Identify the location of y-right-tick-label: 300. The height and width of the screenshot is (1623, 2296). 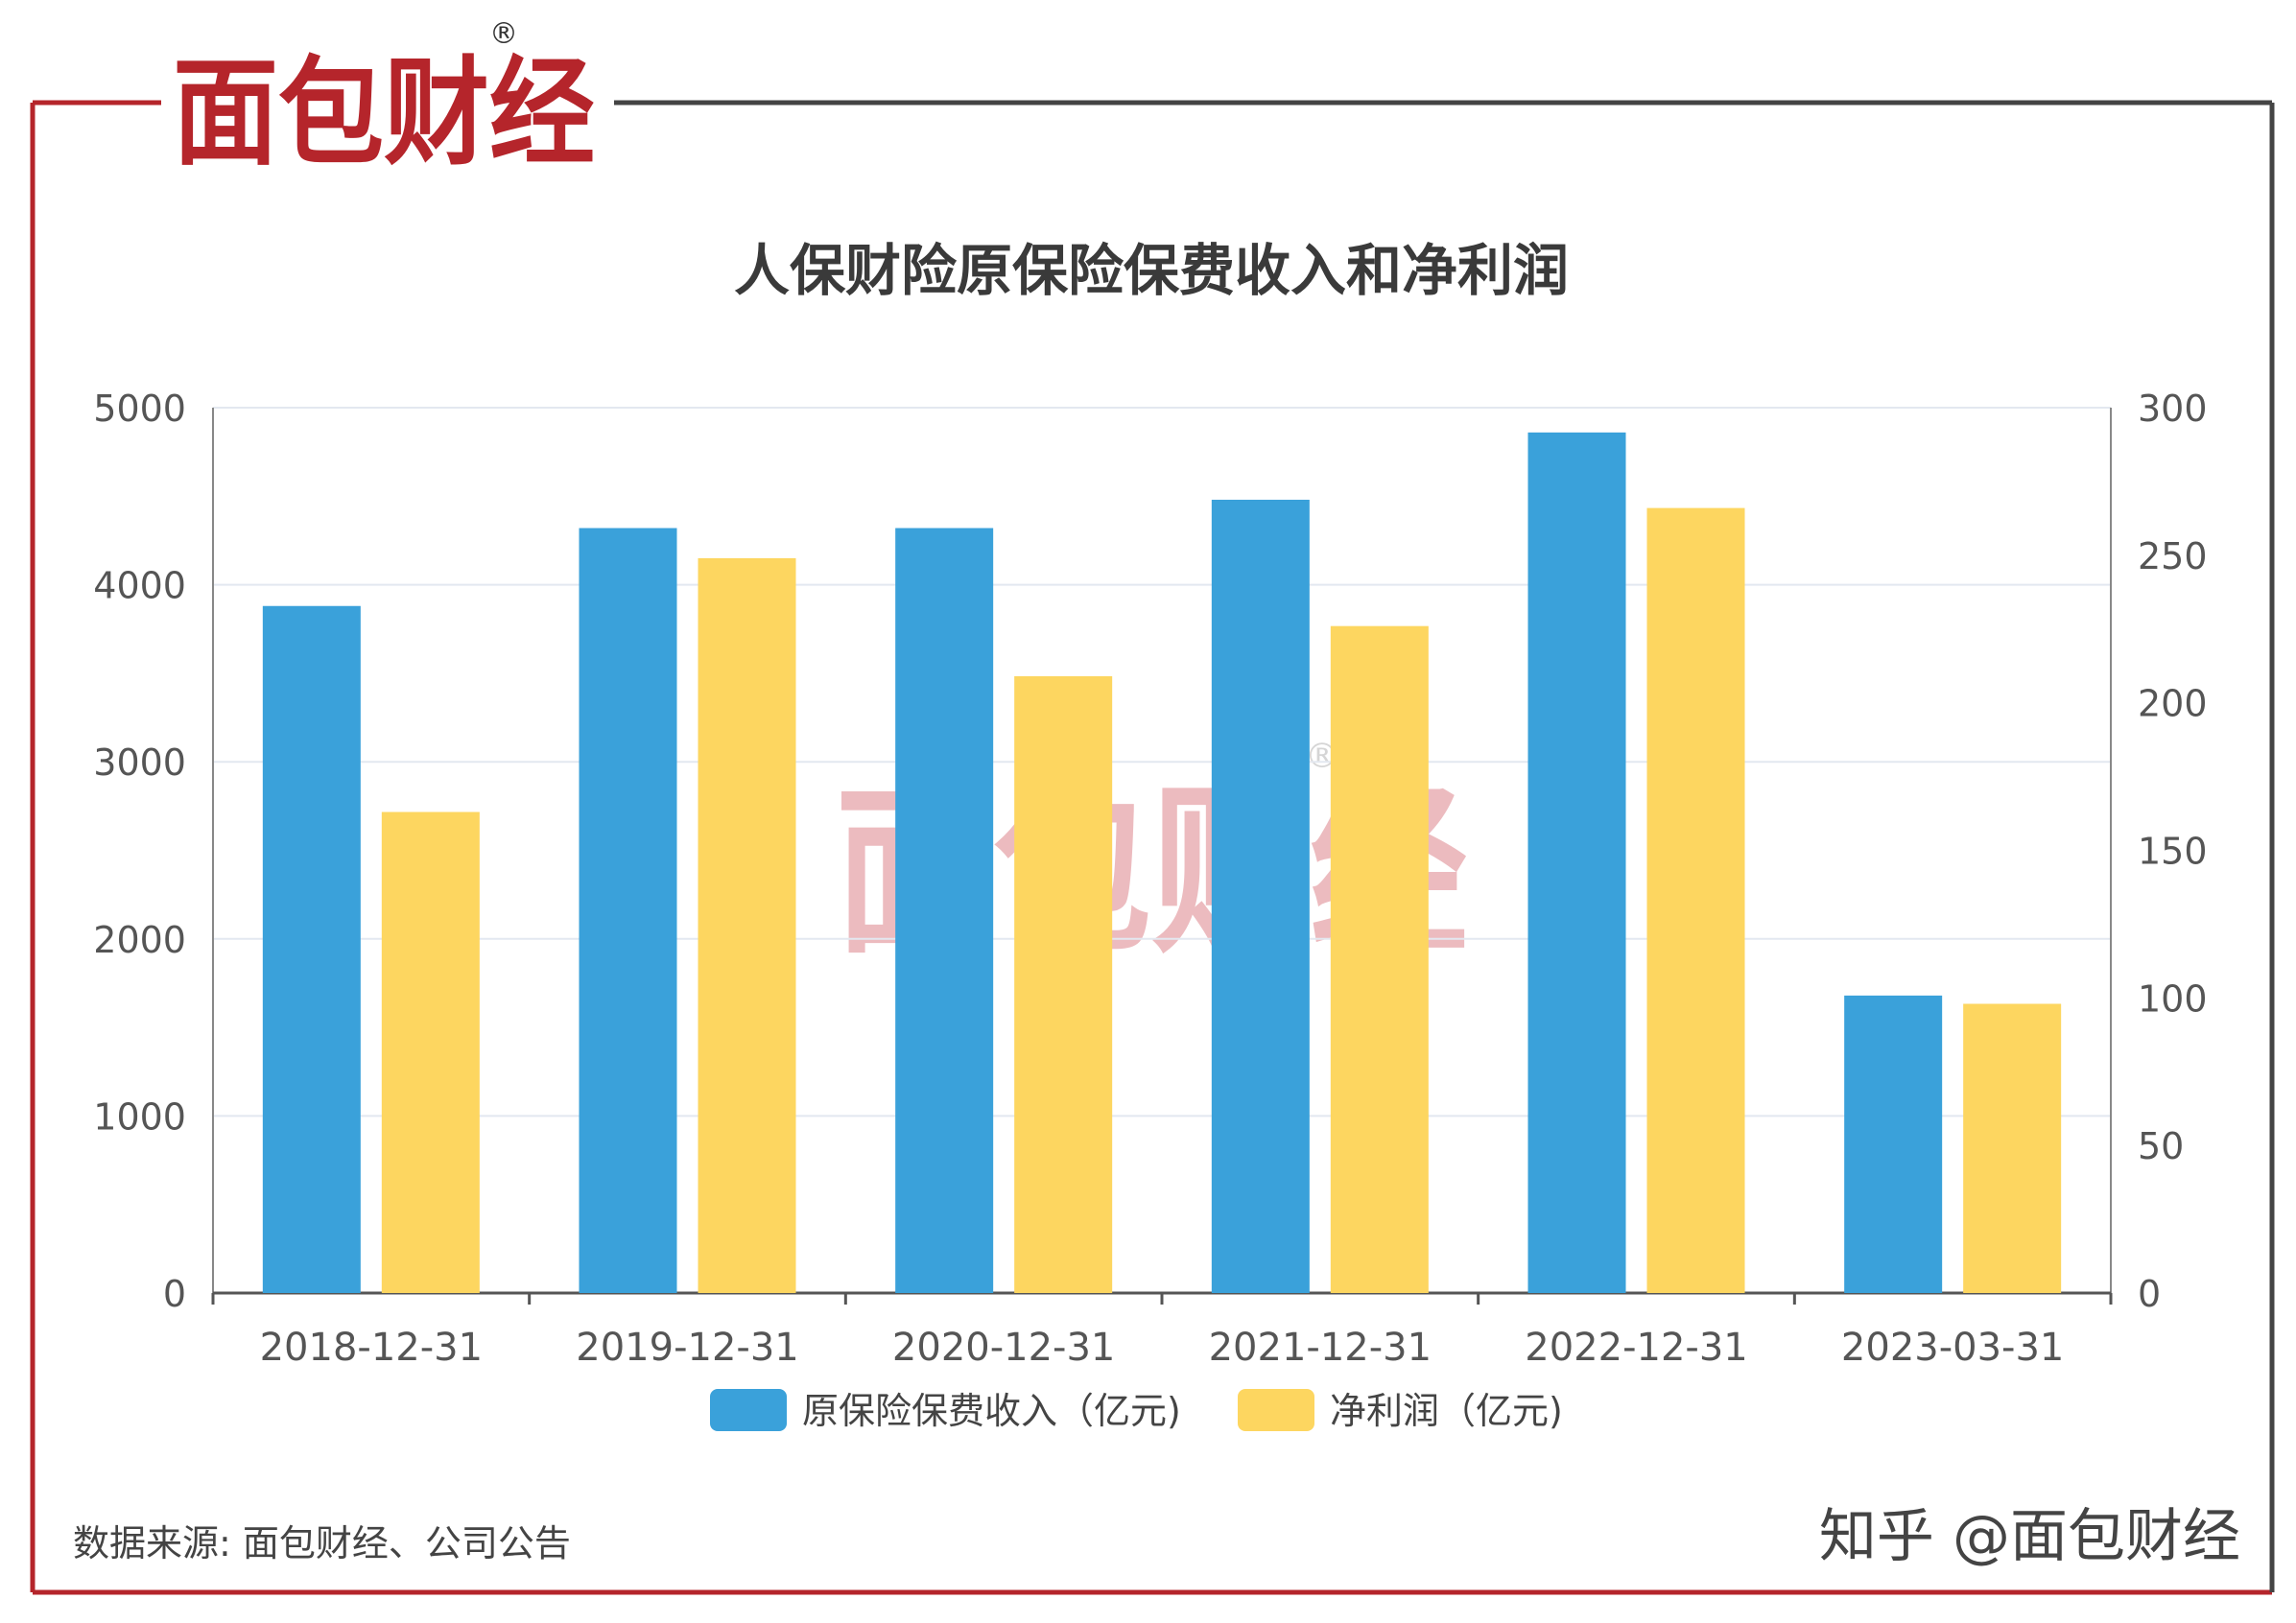
(2173, 409).